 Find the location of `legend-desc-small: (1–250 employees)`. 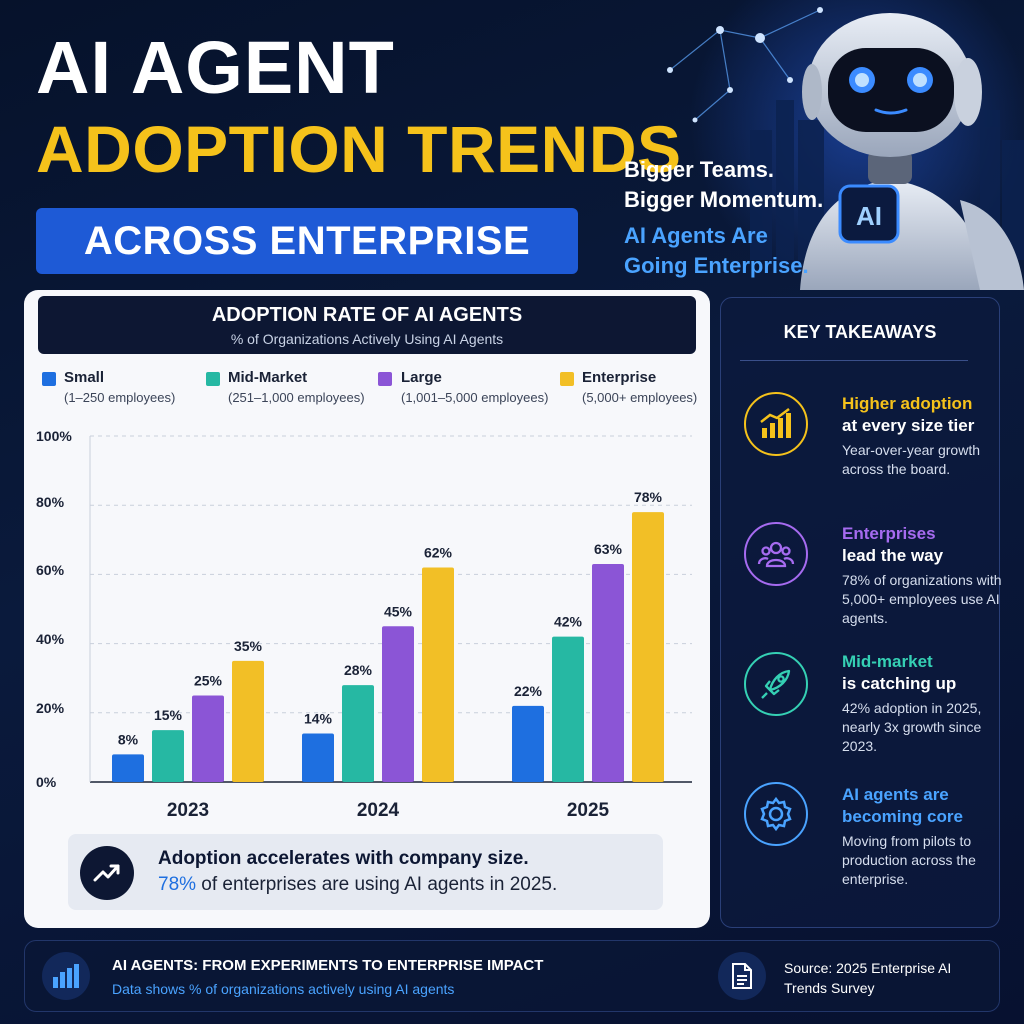

legend-desc-small: (1–250 employees) is located at coordinates (120, 397).